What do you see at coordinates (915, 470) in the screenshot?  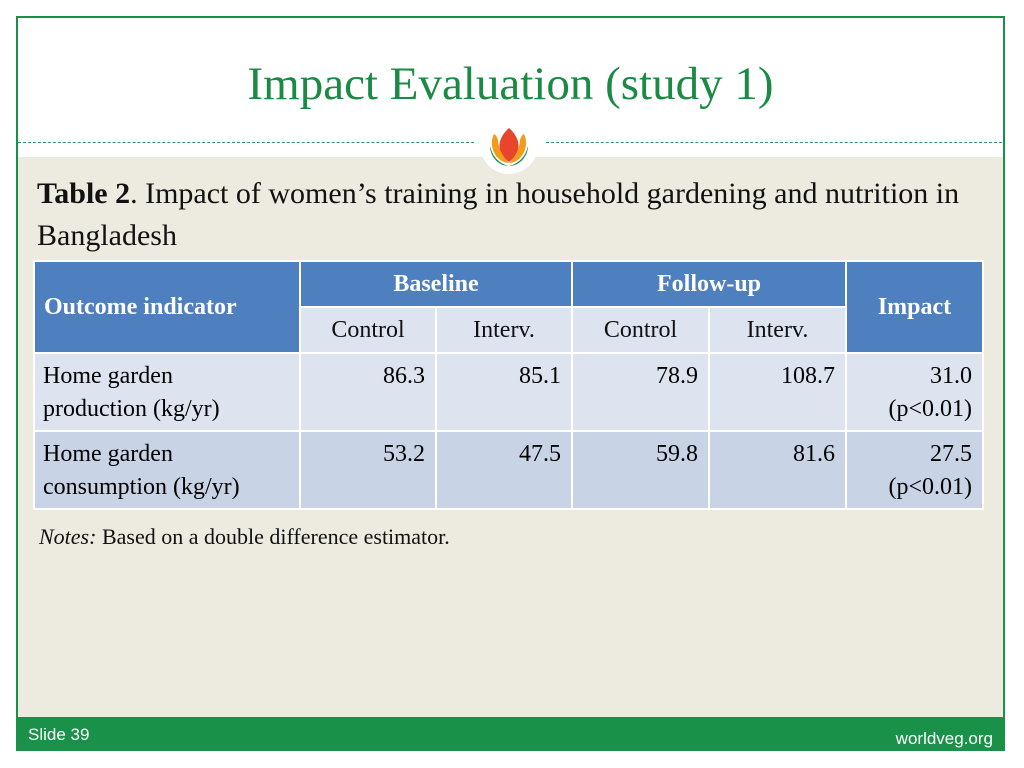 I see `impact-cell: 27.5 (p<0.01)` at bounding box center [915, 470].